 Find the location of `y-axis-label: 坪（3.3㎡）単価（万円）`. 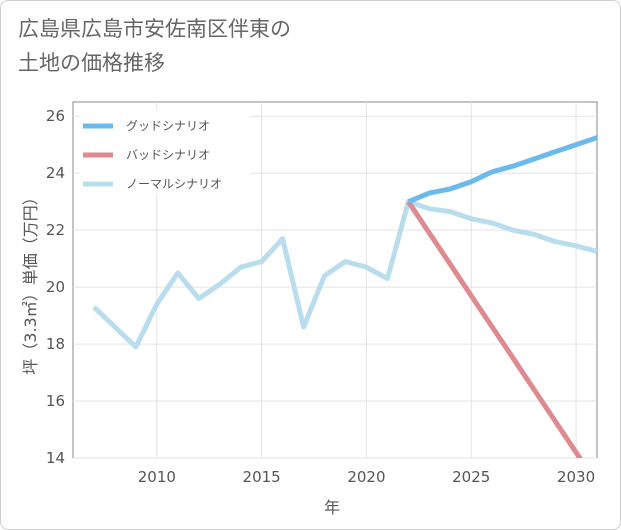

y-axis-label: 坪（3.3㎡）単価（万円） is located at coordinates (30, 281).